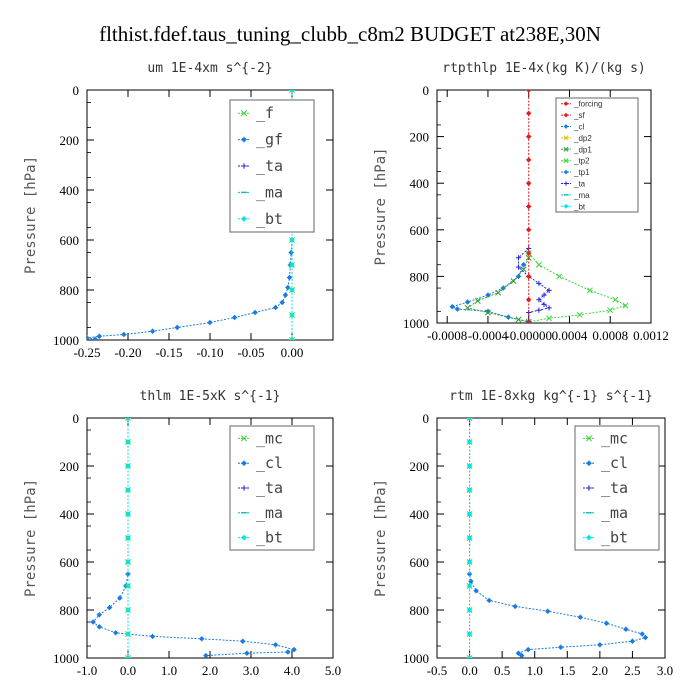 The width and height of the screenshot is (700, 700). Describe the element at coordinates (614, 463) in the screenshot. I see `legend-label: _cl` at that location.